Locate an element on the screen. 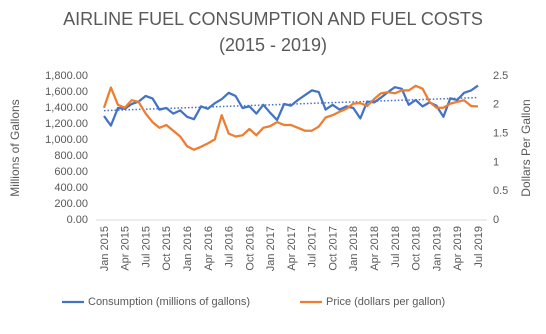 This screenshot has width=546, height=334. x-tick-label: Jul 2015 is located at coordinates (146, 247).